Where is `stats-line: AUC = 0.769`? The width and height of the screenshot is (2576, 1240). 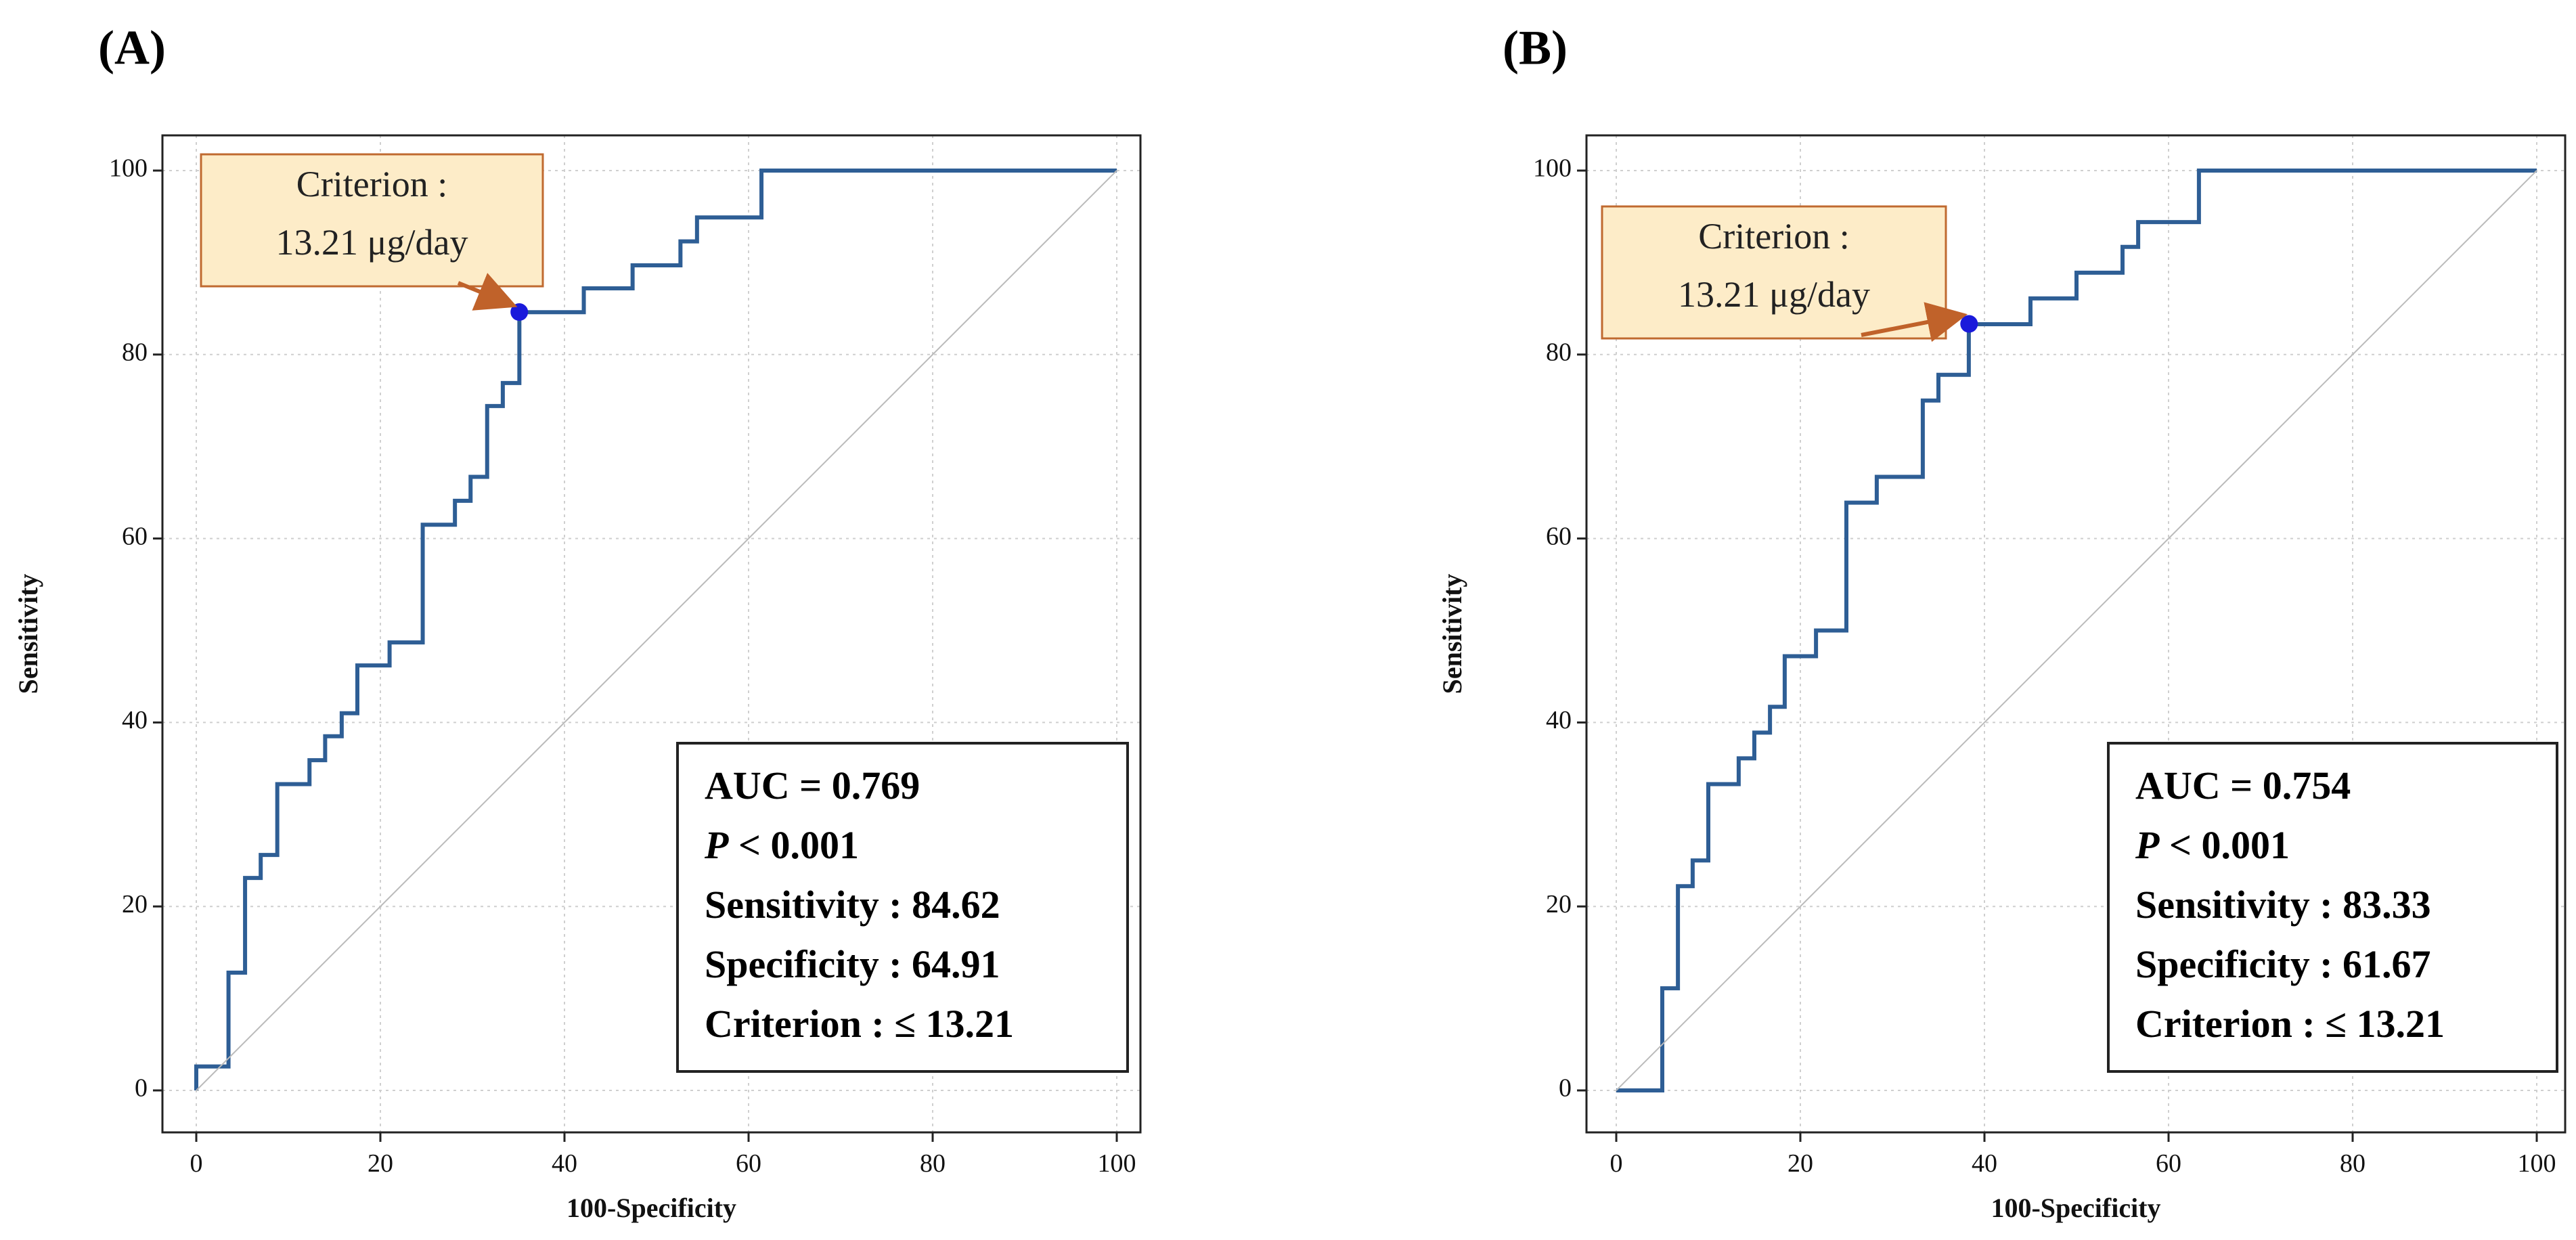
stats-line: AUC = 0.769 is located at coordinates (812, 785).